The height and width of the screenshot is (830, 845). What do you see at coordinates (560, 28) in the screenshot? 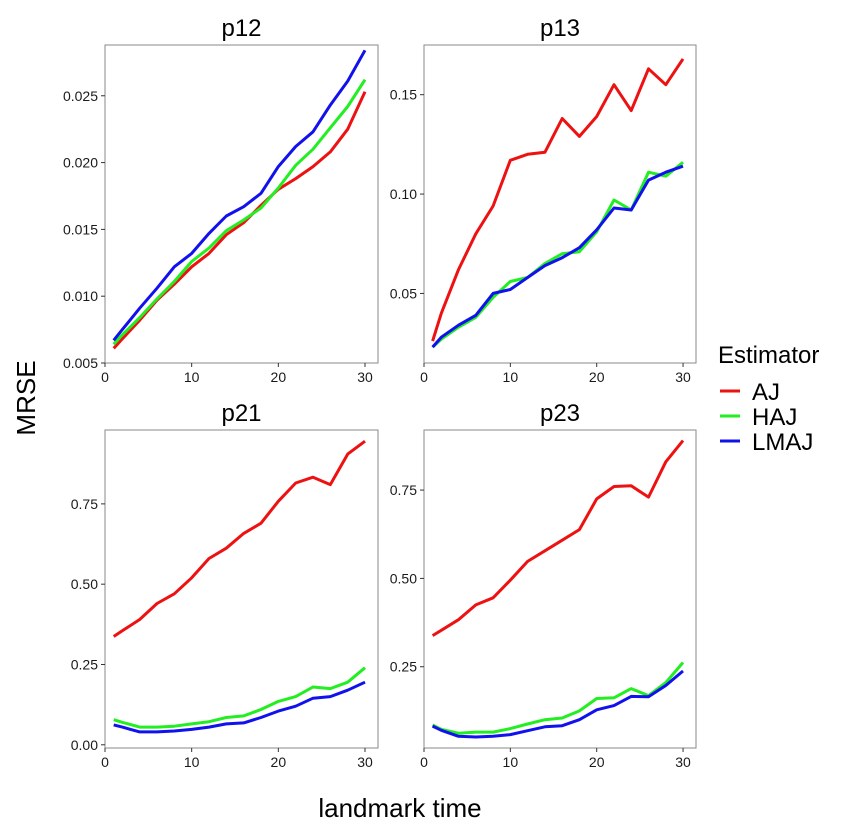
I see `facet-title-p13: p13` at bounding box center [560, 28].